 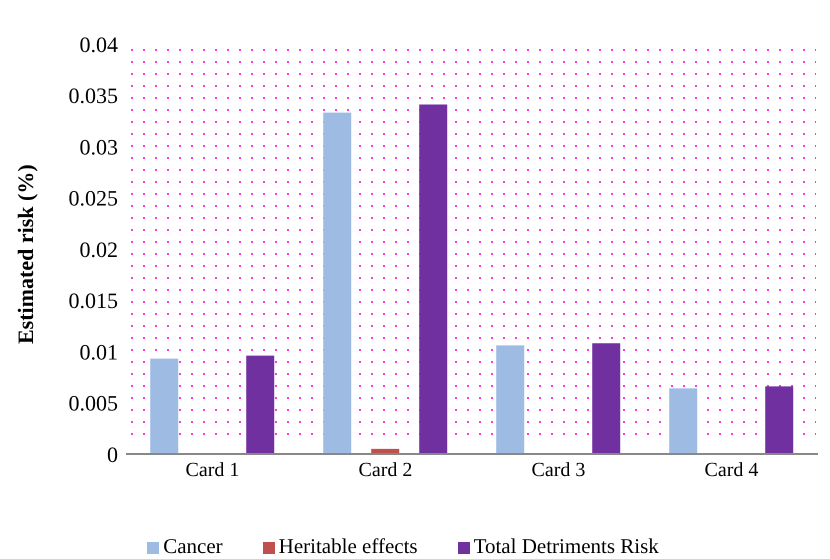 What do you see at coordinates (348, 546) in the screenshot?
I see `legend-label: Heritable effects` at bounding box center [348, 546].